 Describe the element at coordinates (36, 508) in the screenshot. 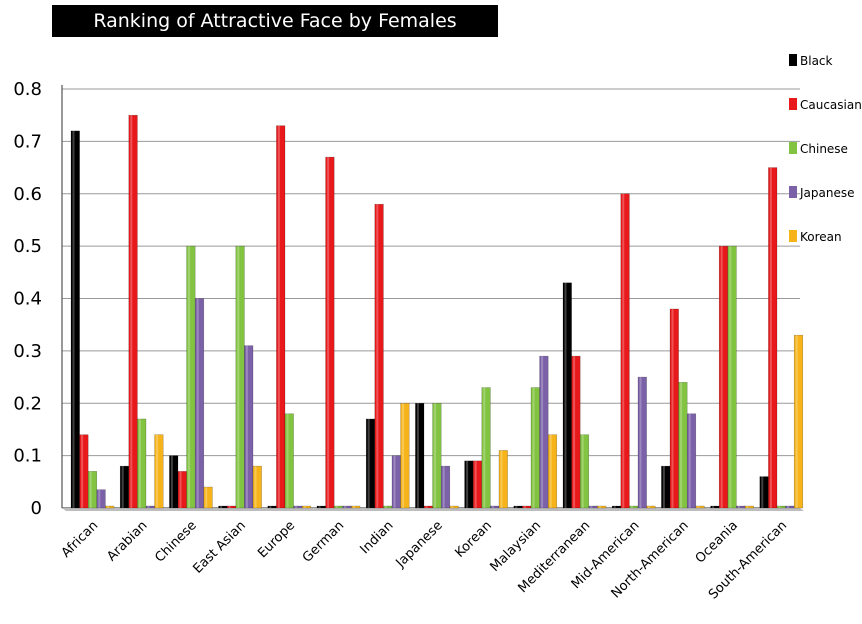

I see `y-tick-label: 0` at that location.